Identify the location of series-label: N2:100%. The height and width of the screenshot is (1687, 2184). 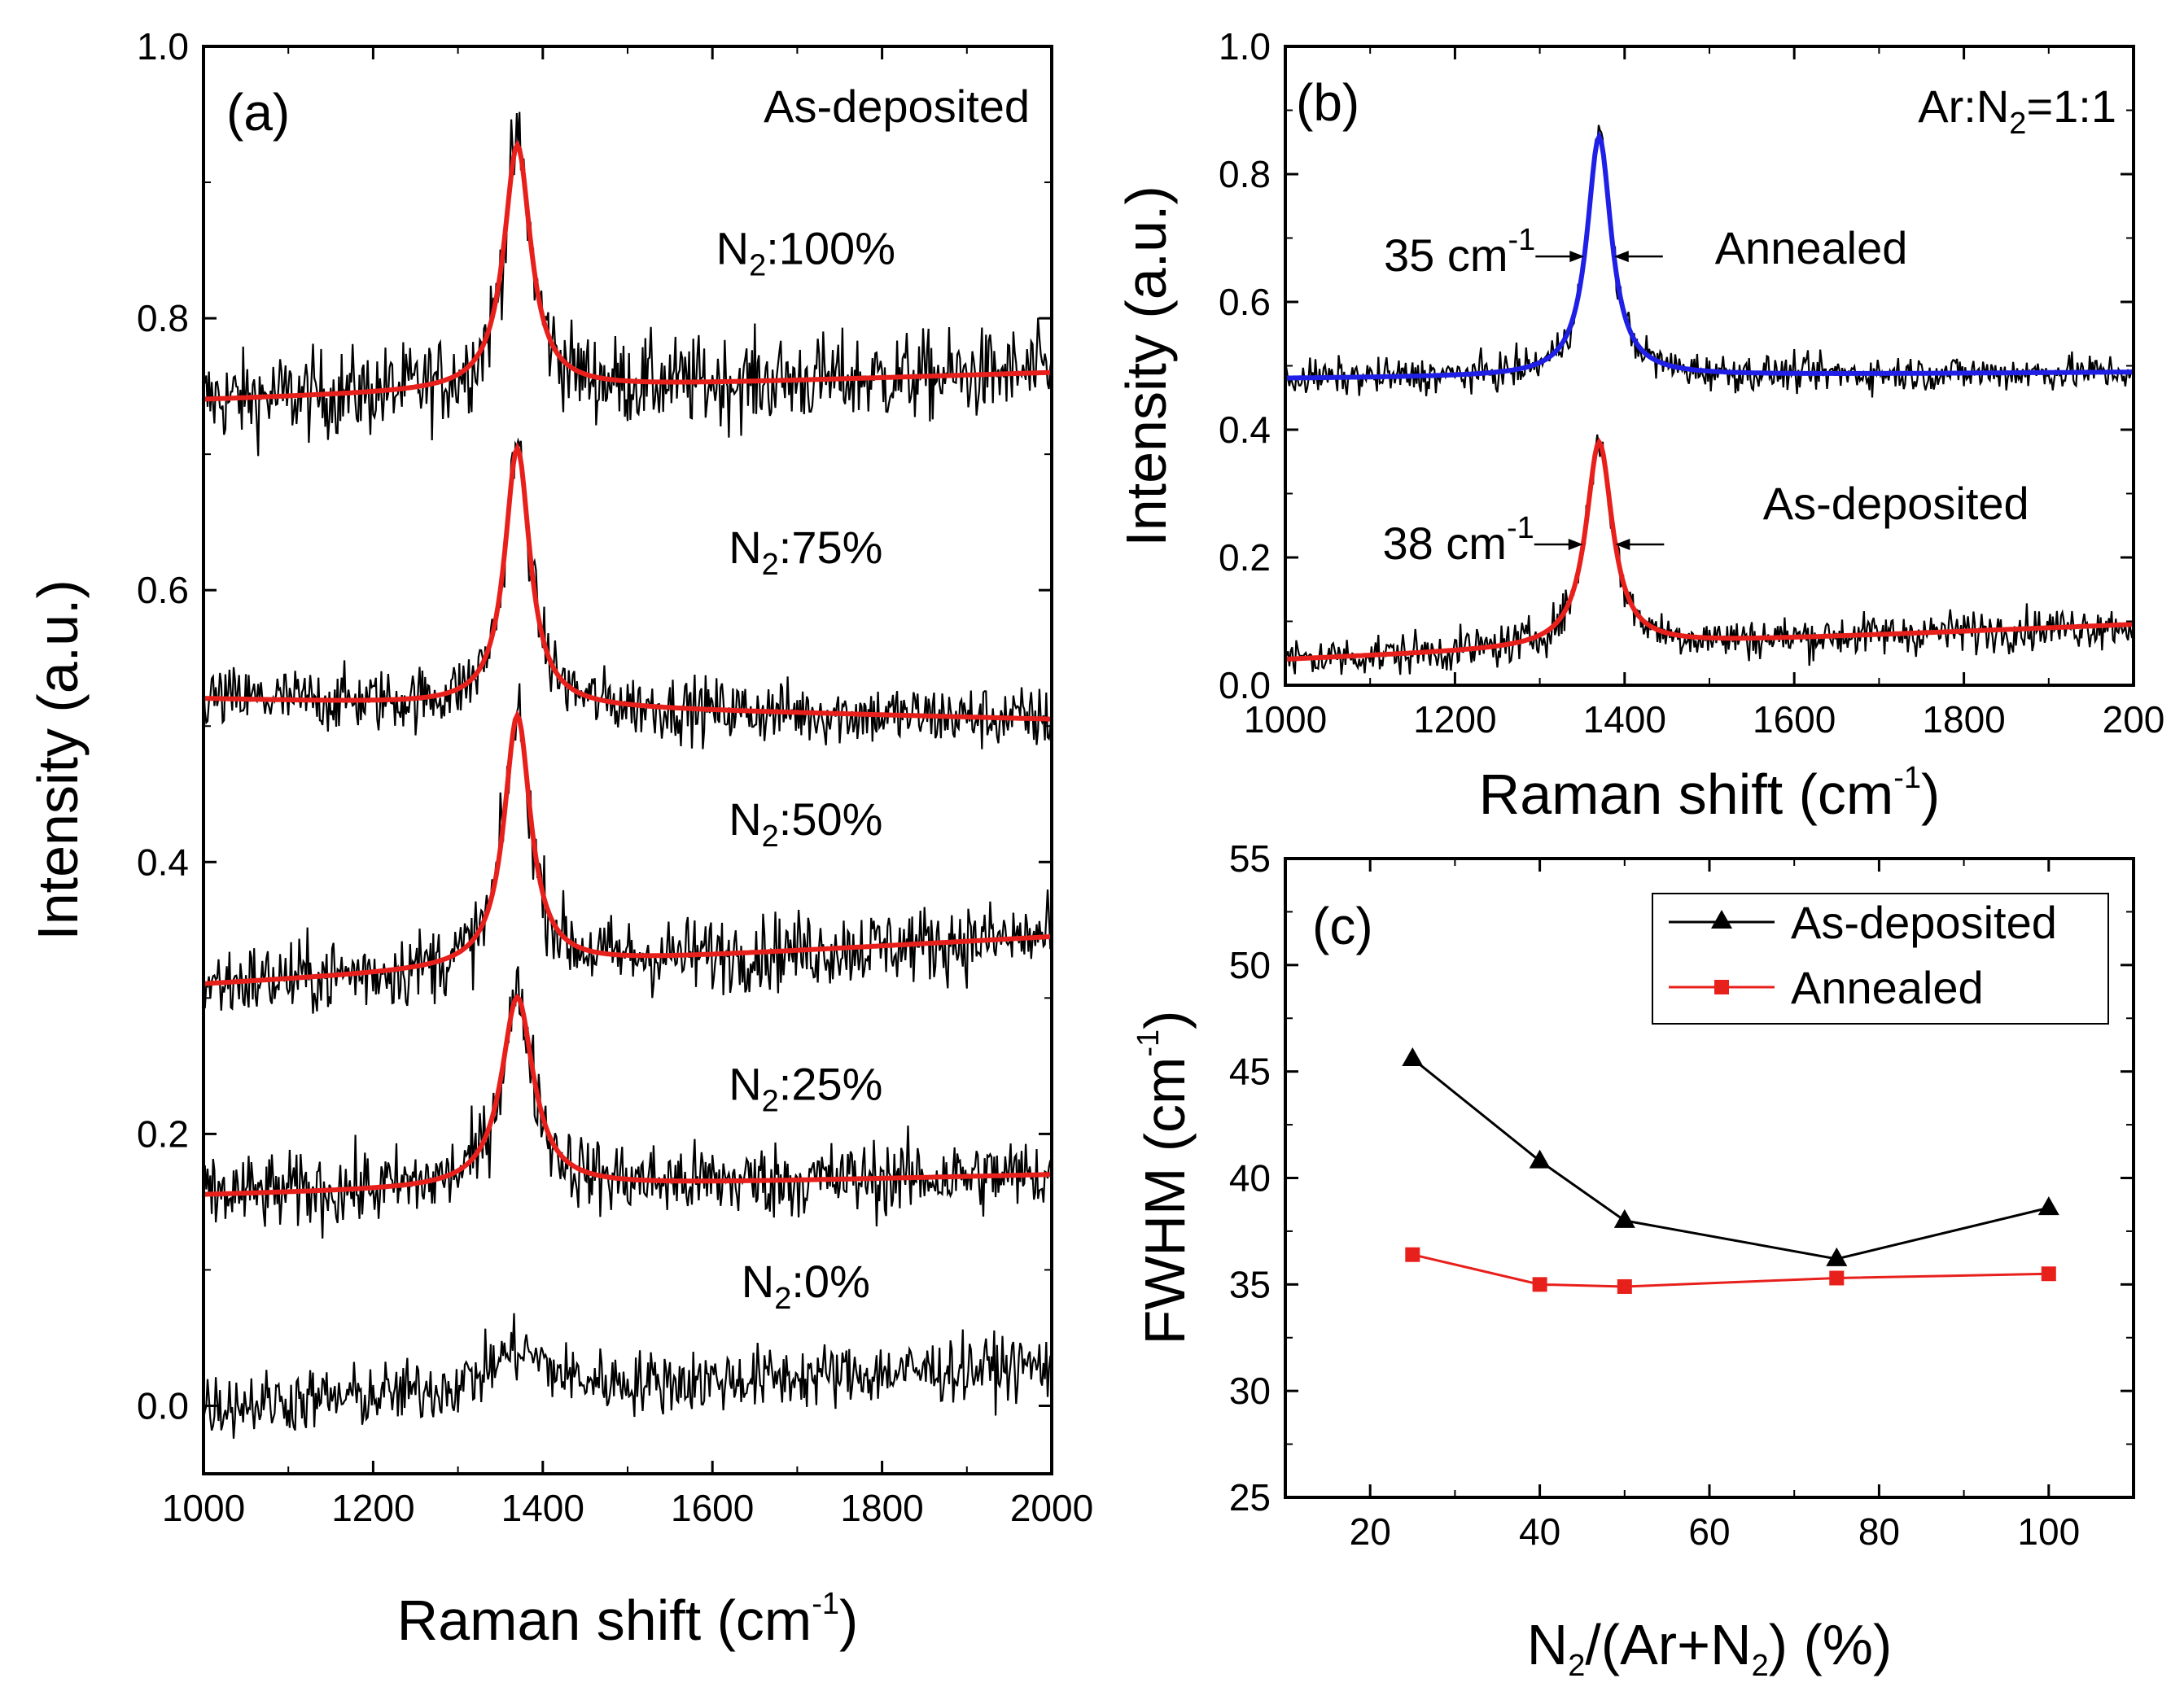
(805, 252).